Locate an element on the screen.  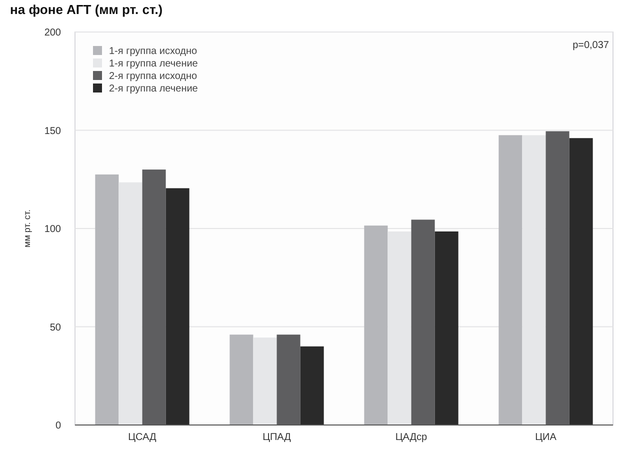
legend-label: 2-я группа исходно is located at coordinates (153, 76).